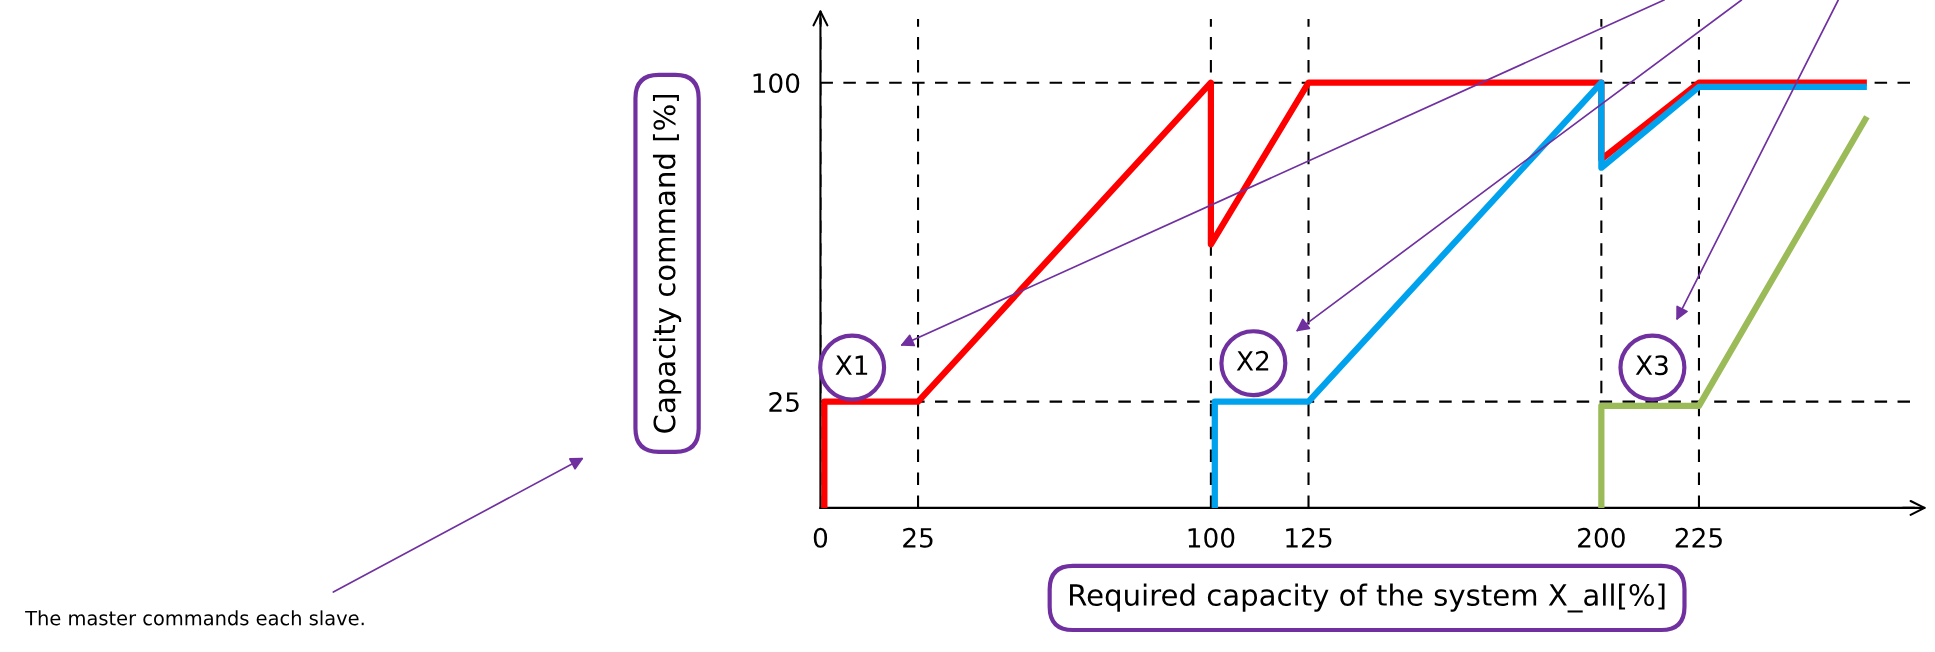  Describe the element at coordinates (1367, 598) in the screenshot. I see `x-axis-title: Required capacity of the system X_all[%]` at that location.